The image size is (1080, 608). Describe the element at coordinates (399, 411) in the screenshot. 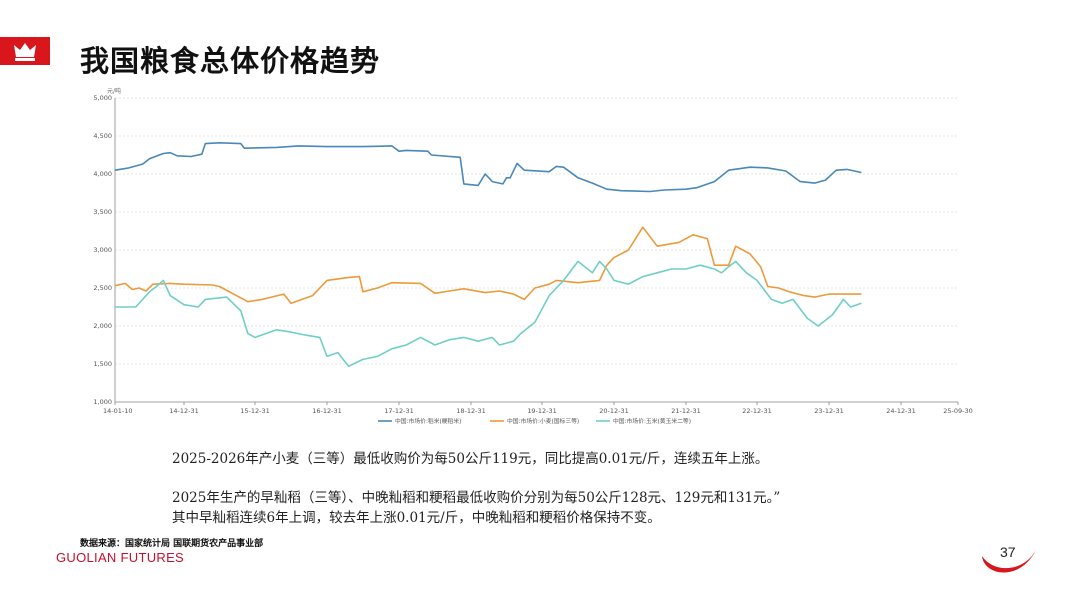

I see `x-tick-label: 17-12-31` at that location.